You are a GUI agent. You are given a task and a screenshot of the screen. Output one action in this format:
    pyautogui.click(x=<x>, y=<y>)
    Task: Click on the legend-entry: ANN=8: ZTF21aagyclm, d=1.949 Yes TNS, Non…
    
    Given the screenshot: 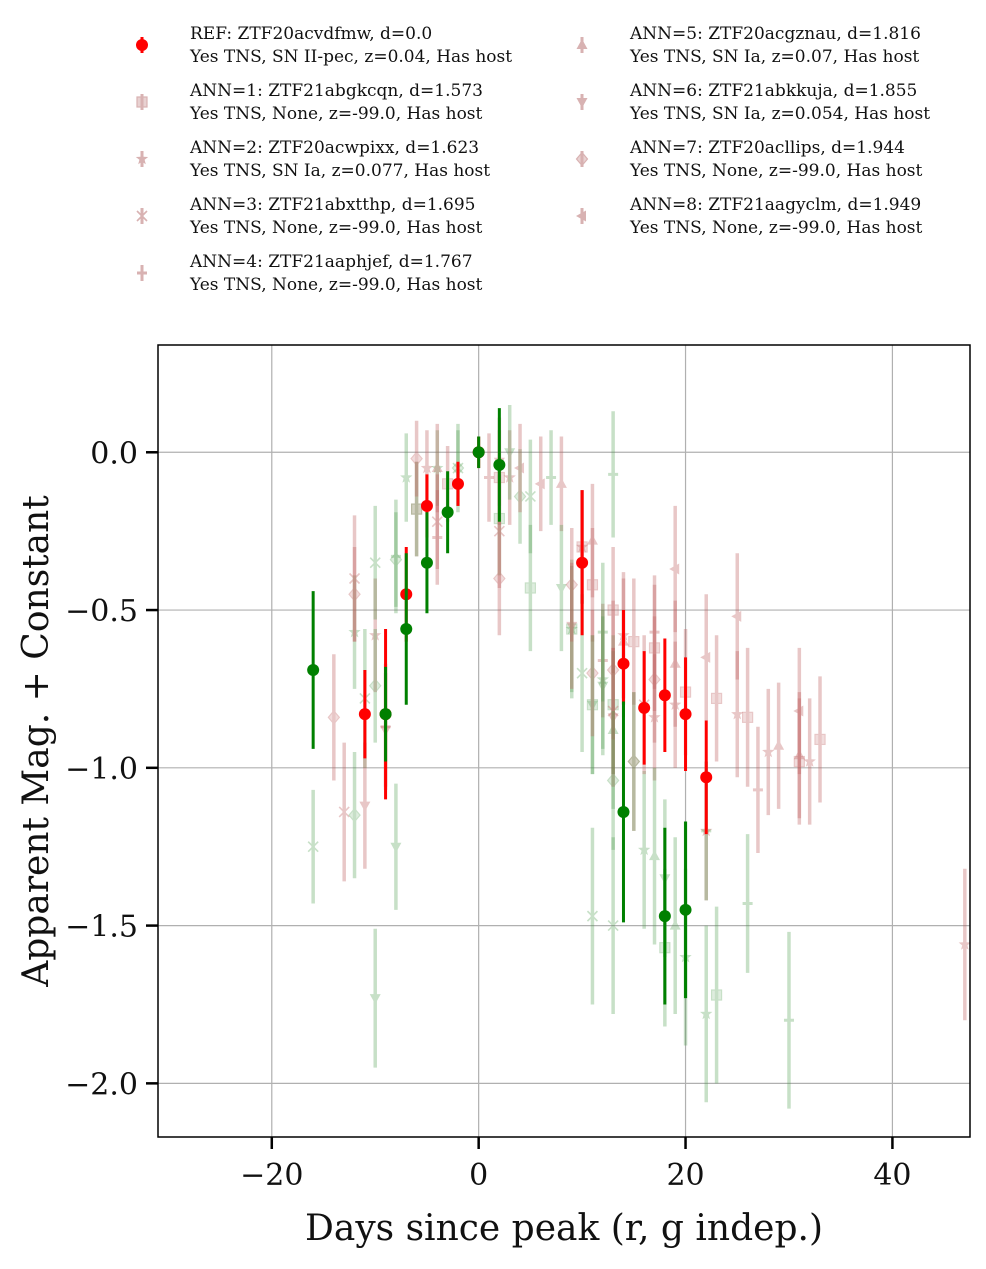 What is the action you would take?
    pyautogui.click(x=749, y=216)
    